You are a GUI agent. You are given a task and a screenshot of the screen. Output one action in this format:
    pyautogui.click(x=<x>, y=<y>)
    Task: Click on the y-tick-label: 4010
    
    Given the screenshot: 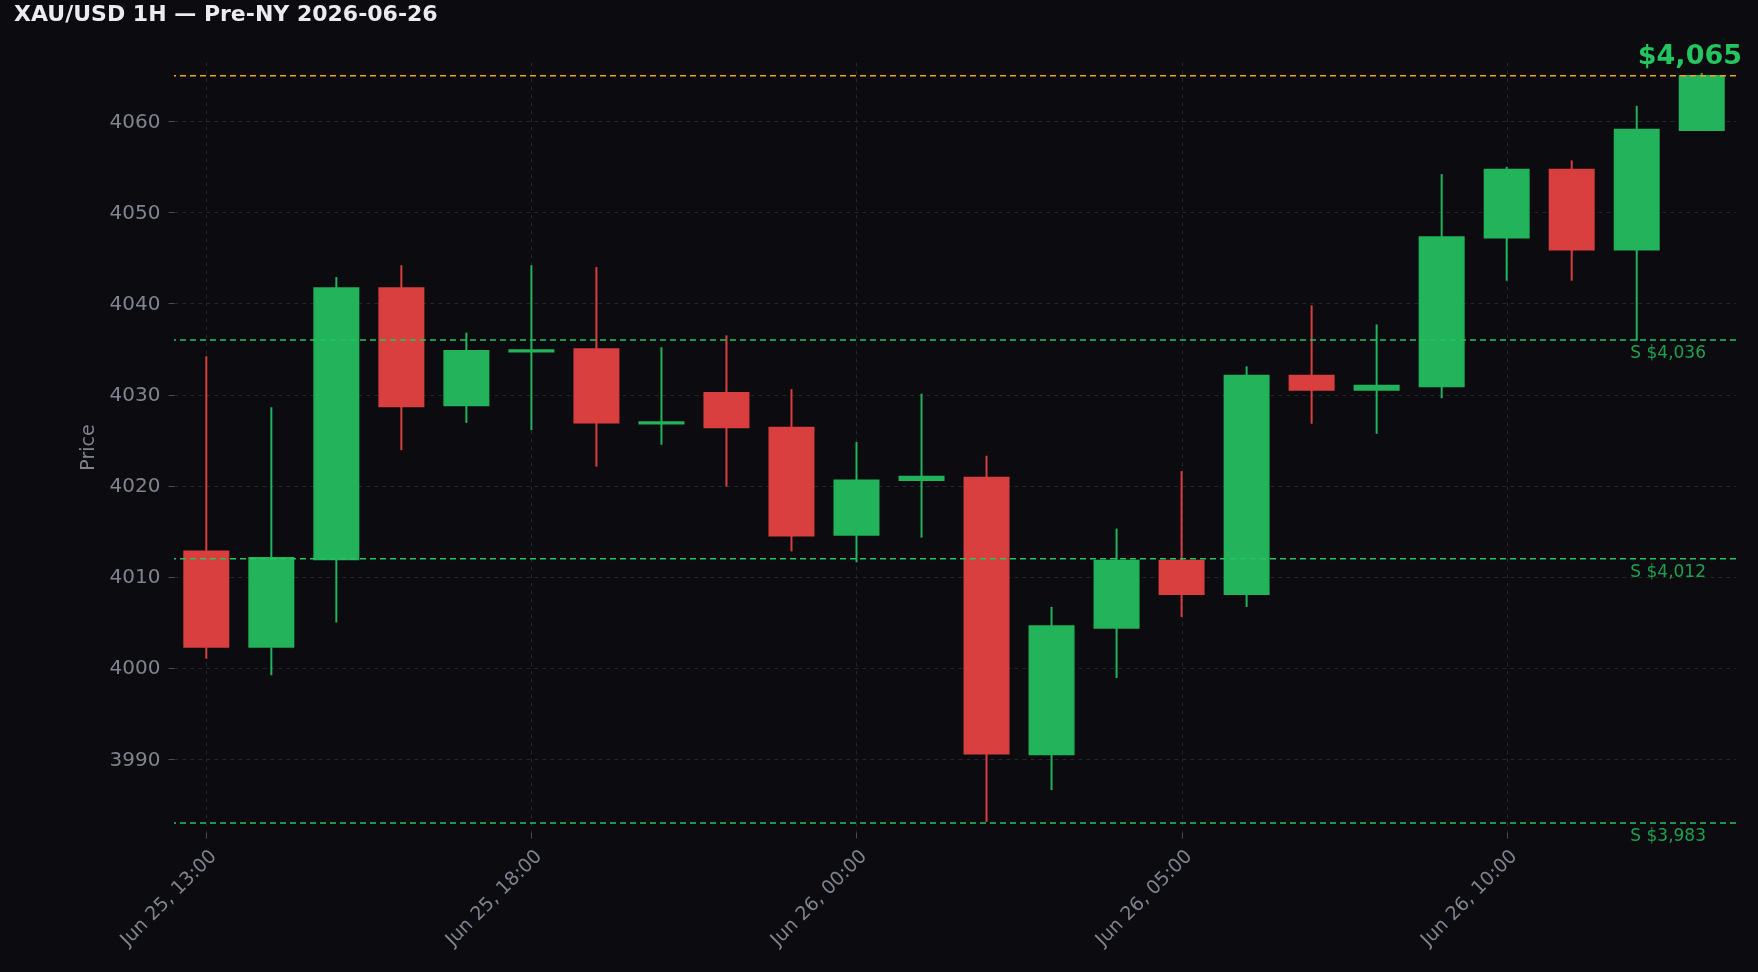 What is the action you would take?
    pyautogui.click(x=135, y=576)
    